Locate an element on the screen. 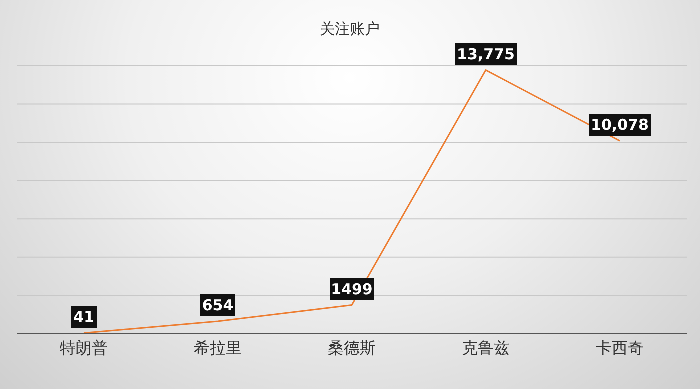 This screenshot has width=700, height=389. data-label: 41 is located at coordinates (84, 317).